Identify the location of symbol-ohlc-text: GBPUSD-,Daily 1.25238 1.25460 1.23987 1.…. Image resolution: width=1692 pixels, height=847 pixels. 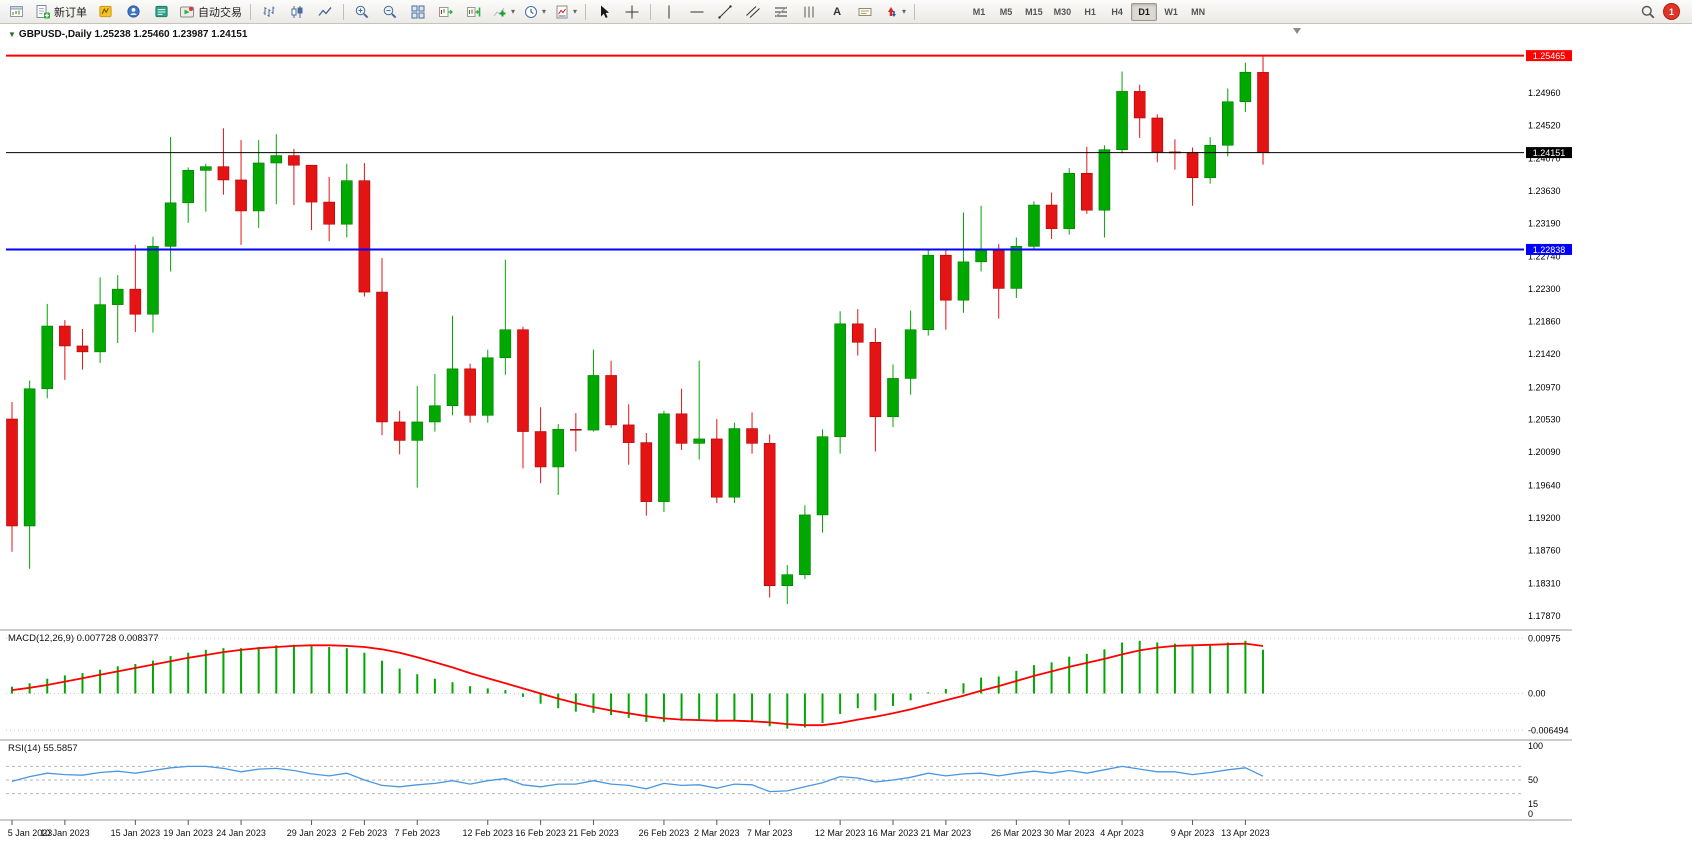
(133, 34).